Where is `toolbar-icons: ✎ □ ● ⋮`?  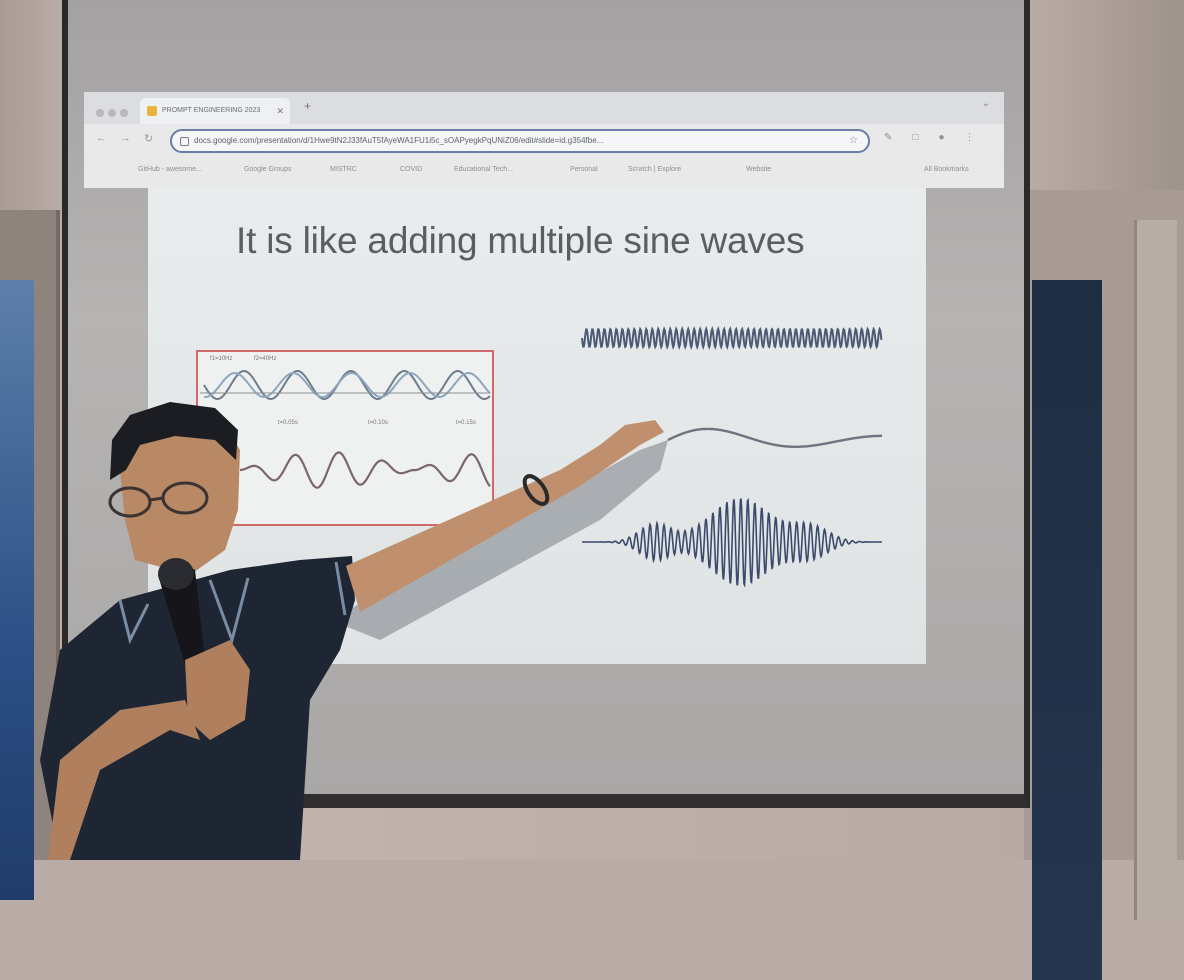
toolbar-icons: ✎ □ ● ⋮ is located at coordinates (939, 137).